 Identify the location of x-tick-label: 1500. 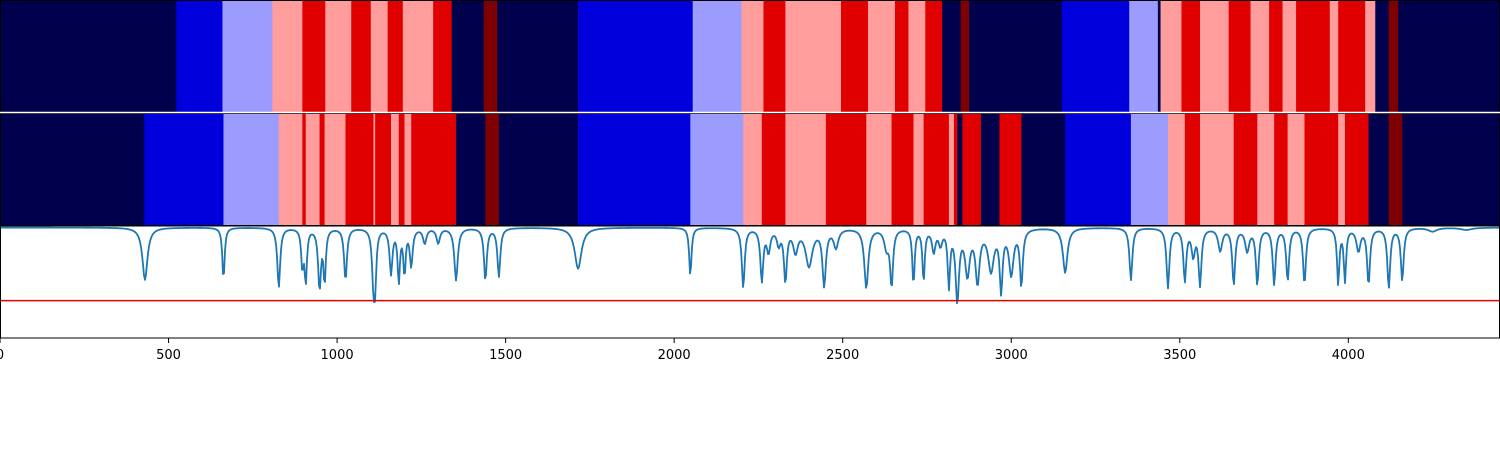
(505, 355).